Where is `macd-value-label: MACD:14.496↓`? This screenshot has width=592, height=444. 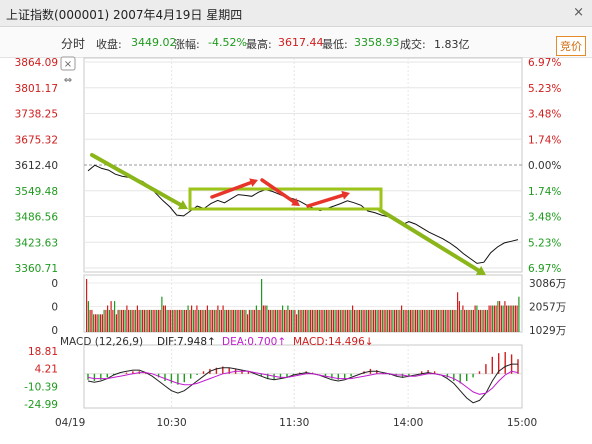 macd-value-label: MACD:14.496↓ is located at coordinates (333, 342).